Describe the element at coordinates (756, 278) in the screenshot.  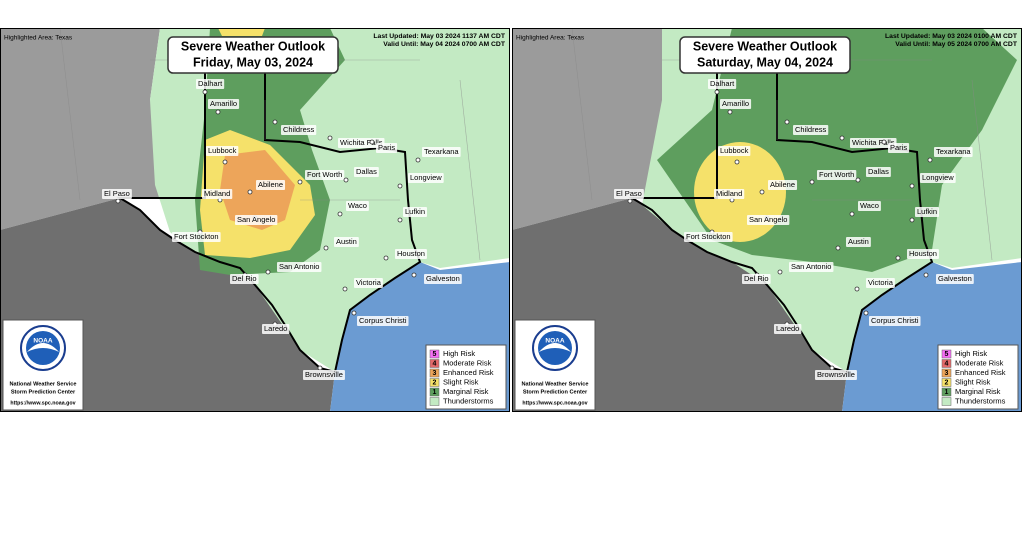
I see `city-label: Del Rio` at that location.